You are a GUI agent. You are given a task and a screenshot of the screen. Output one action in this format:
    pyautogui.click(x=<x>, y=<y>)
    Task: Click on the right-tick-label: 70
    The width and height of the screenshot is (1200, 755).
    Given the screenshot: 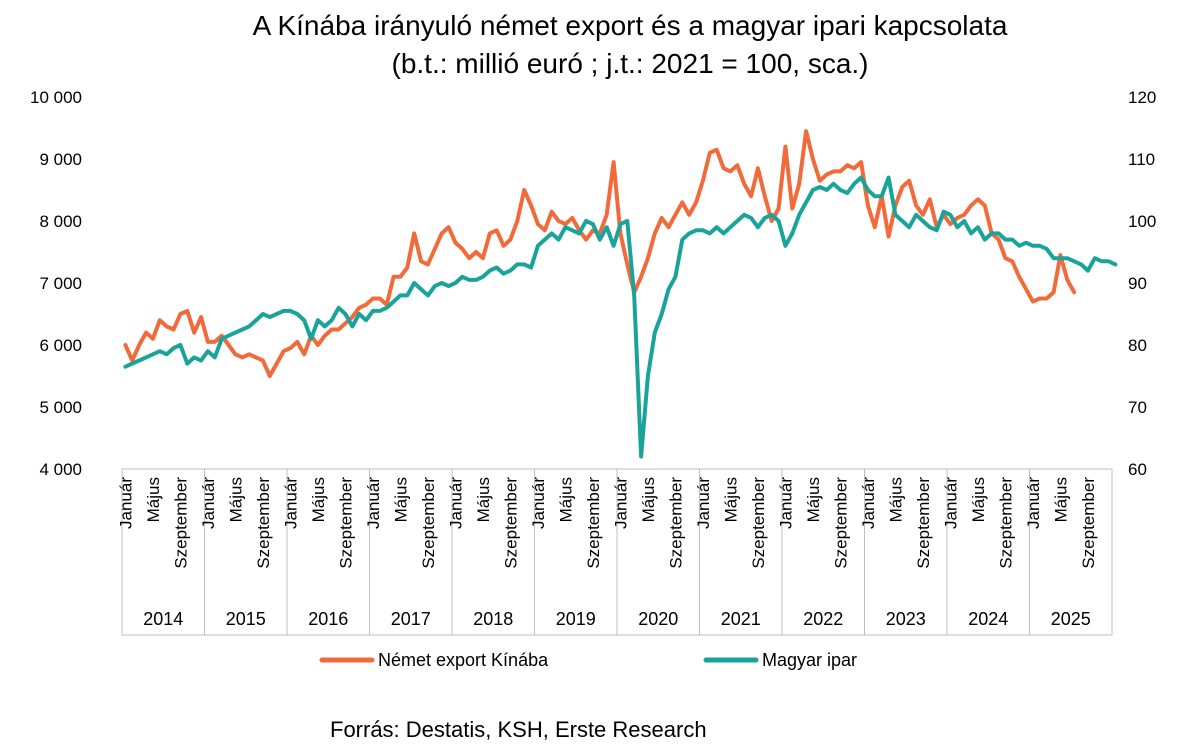 What is the action you would take?
    pyautogui.click(x=1137, y=407)
    